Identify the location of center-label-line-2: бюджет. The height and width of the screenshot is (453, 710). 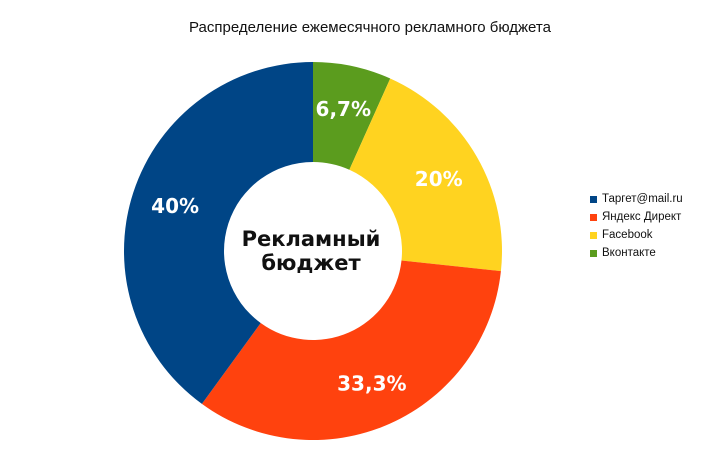
(311, 263).